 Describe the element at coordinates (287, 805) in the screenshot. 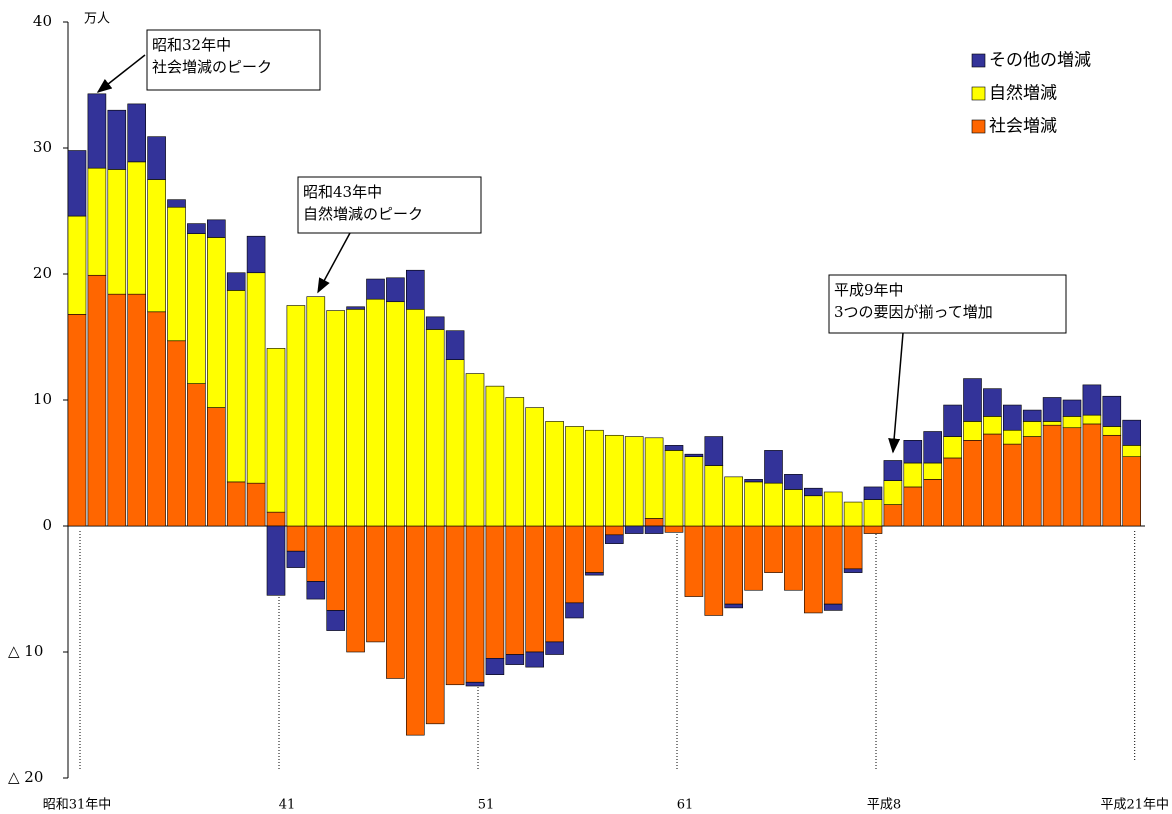

I see `x-tick-label: 41` at that location.